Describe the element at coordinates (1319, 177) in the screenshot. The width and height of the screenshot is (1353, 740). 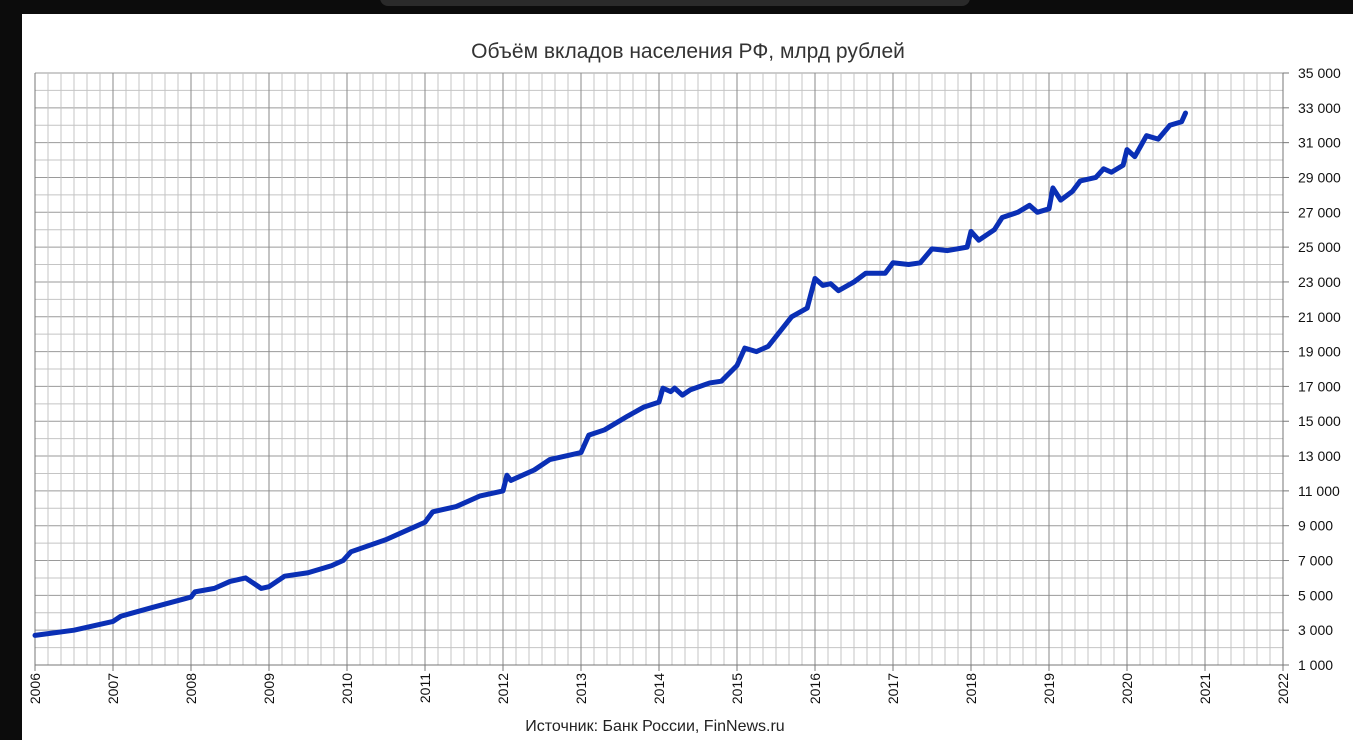
I see `y-tick-label: 29 000` at that location.